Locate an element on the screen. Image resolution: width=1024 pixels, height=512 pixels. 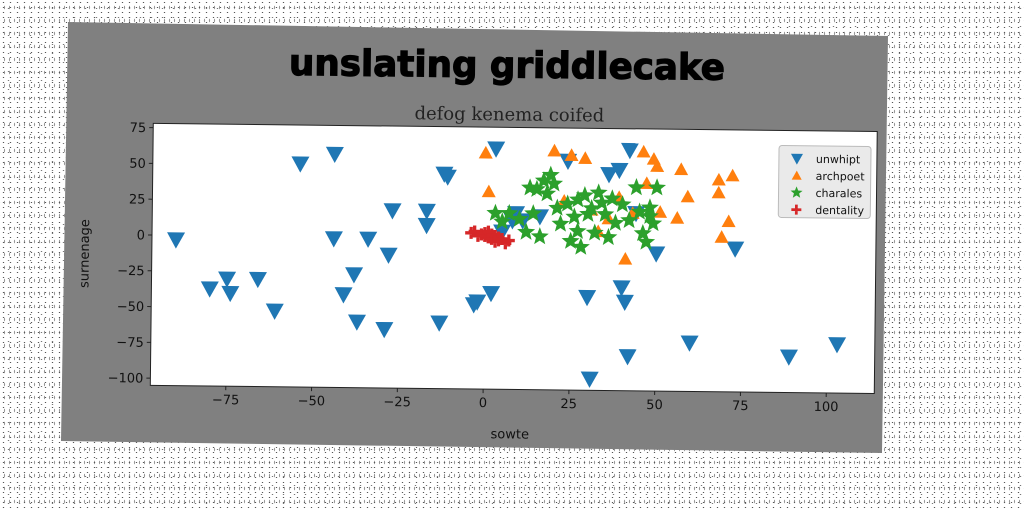
x-tick-label: −25 is located at coordinates (397, 402).